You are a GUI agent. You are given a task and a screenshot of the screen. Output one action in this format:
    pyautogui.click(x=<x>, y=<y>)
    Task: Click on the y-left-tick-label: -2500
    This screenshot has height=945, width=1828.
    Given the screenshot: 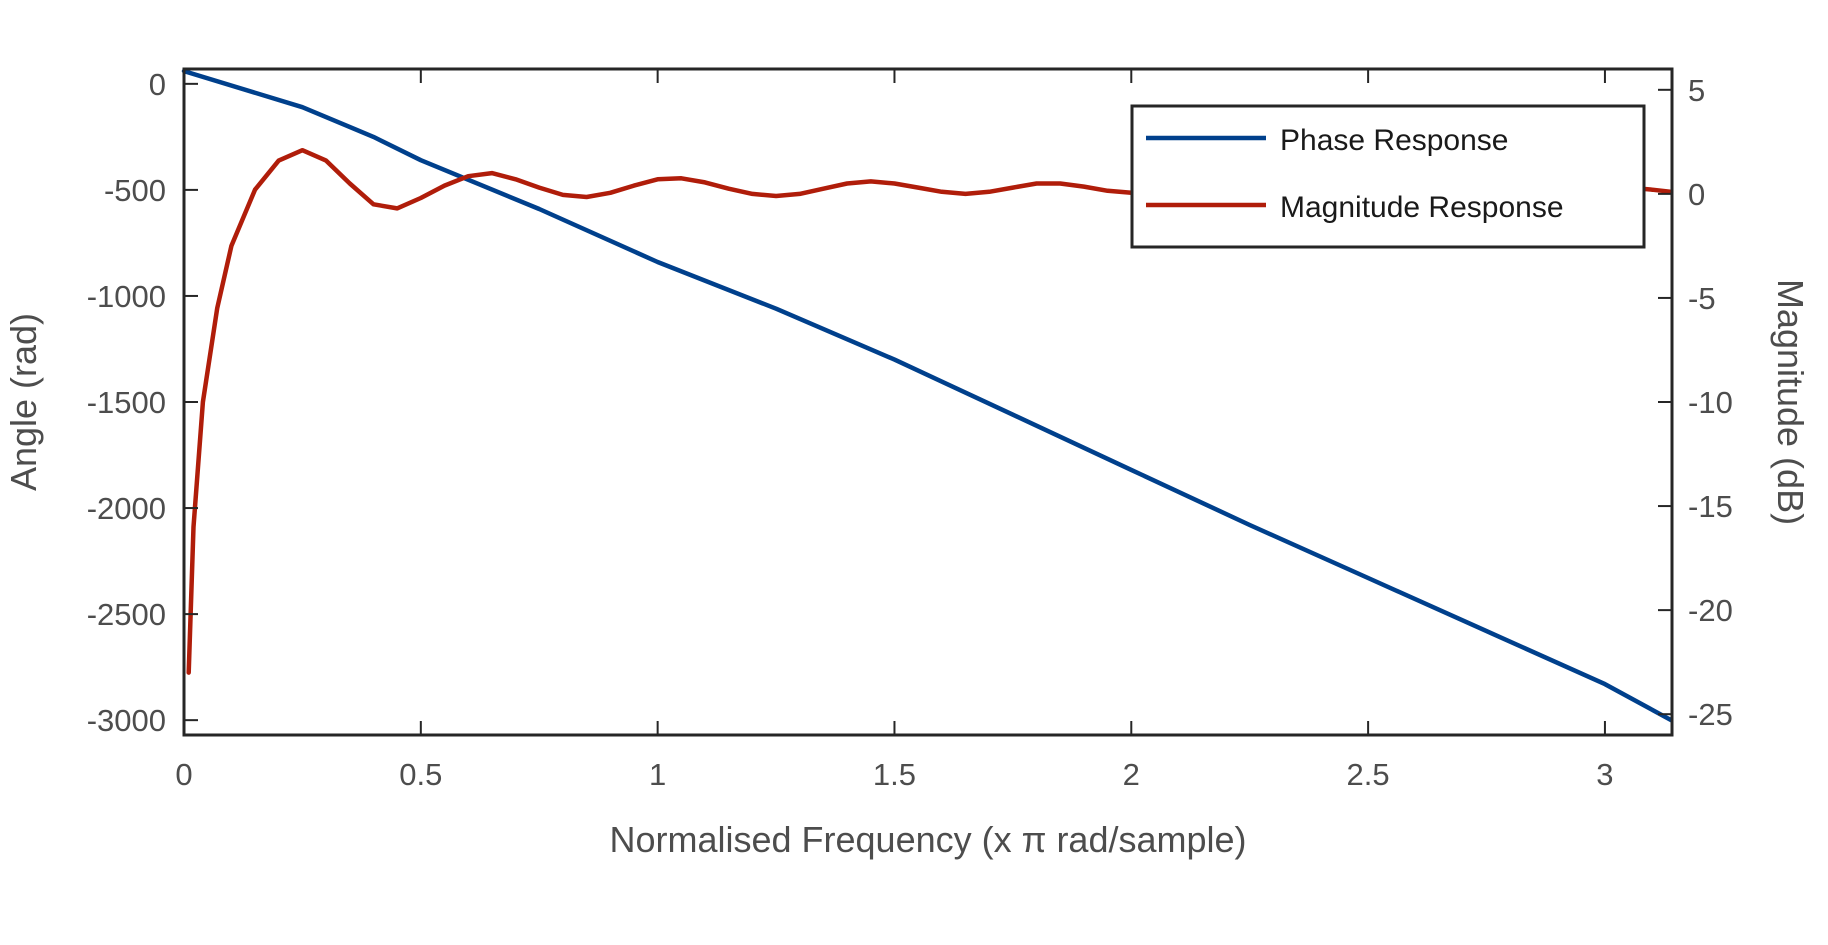 What is the action you would take?
    pyautogui.click(x=126, y=614)
    